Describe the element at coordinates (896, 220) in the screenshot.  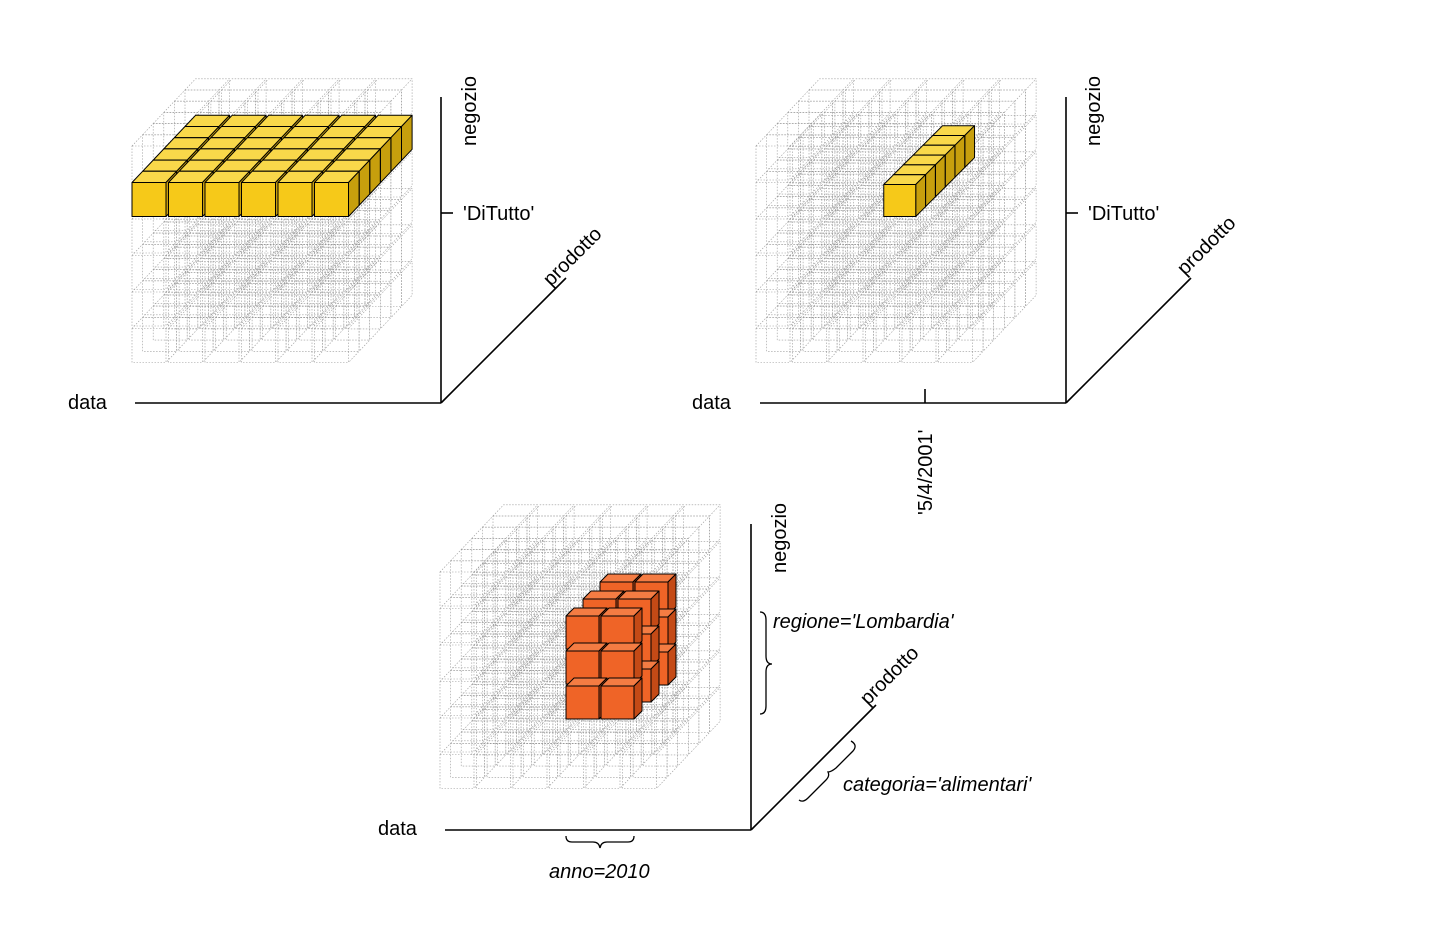
I see `data-cube` at that location.